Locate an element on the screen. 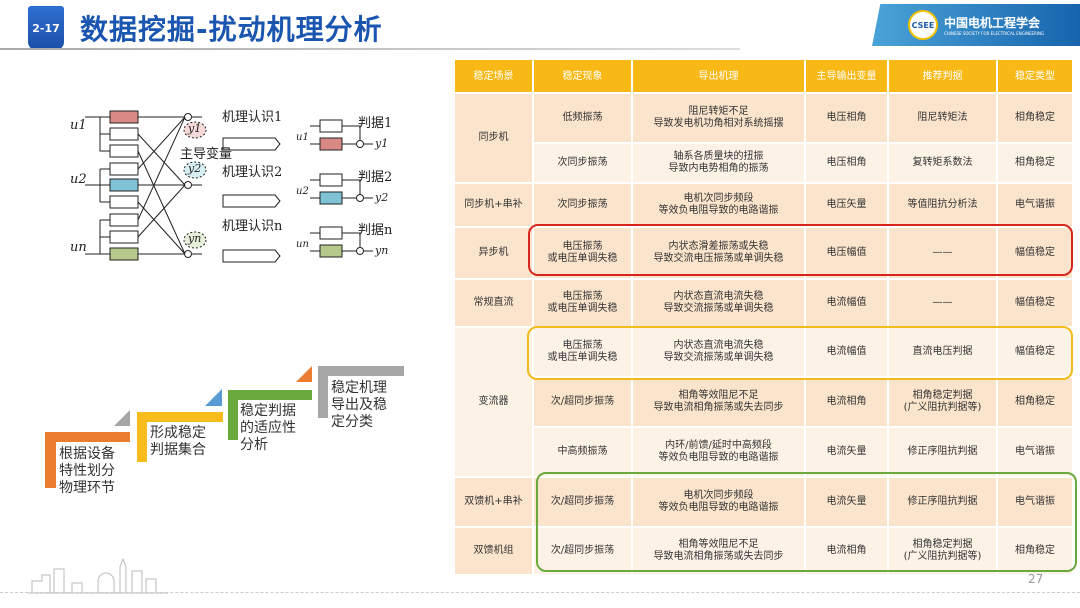 Image resolution: width=1080 pixels, height=608 pixels. criterion-cell: 阻尼转矩法 is located at coordinates (942, 118).